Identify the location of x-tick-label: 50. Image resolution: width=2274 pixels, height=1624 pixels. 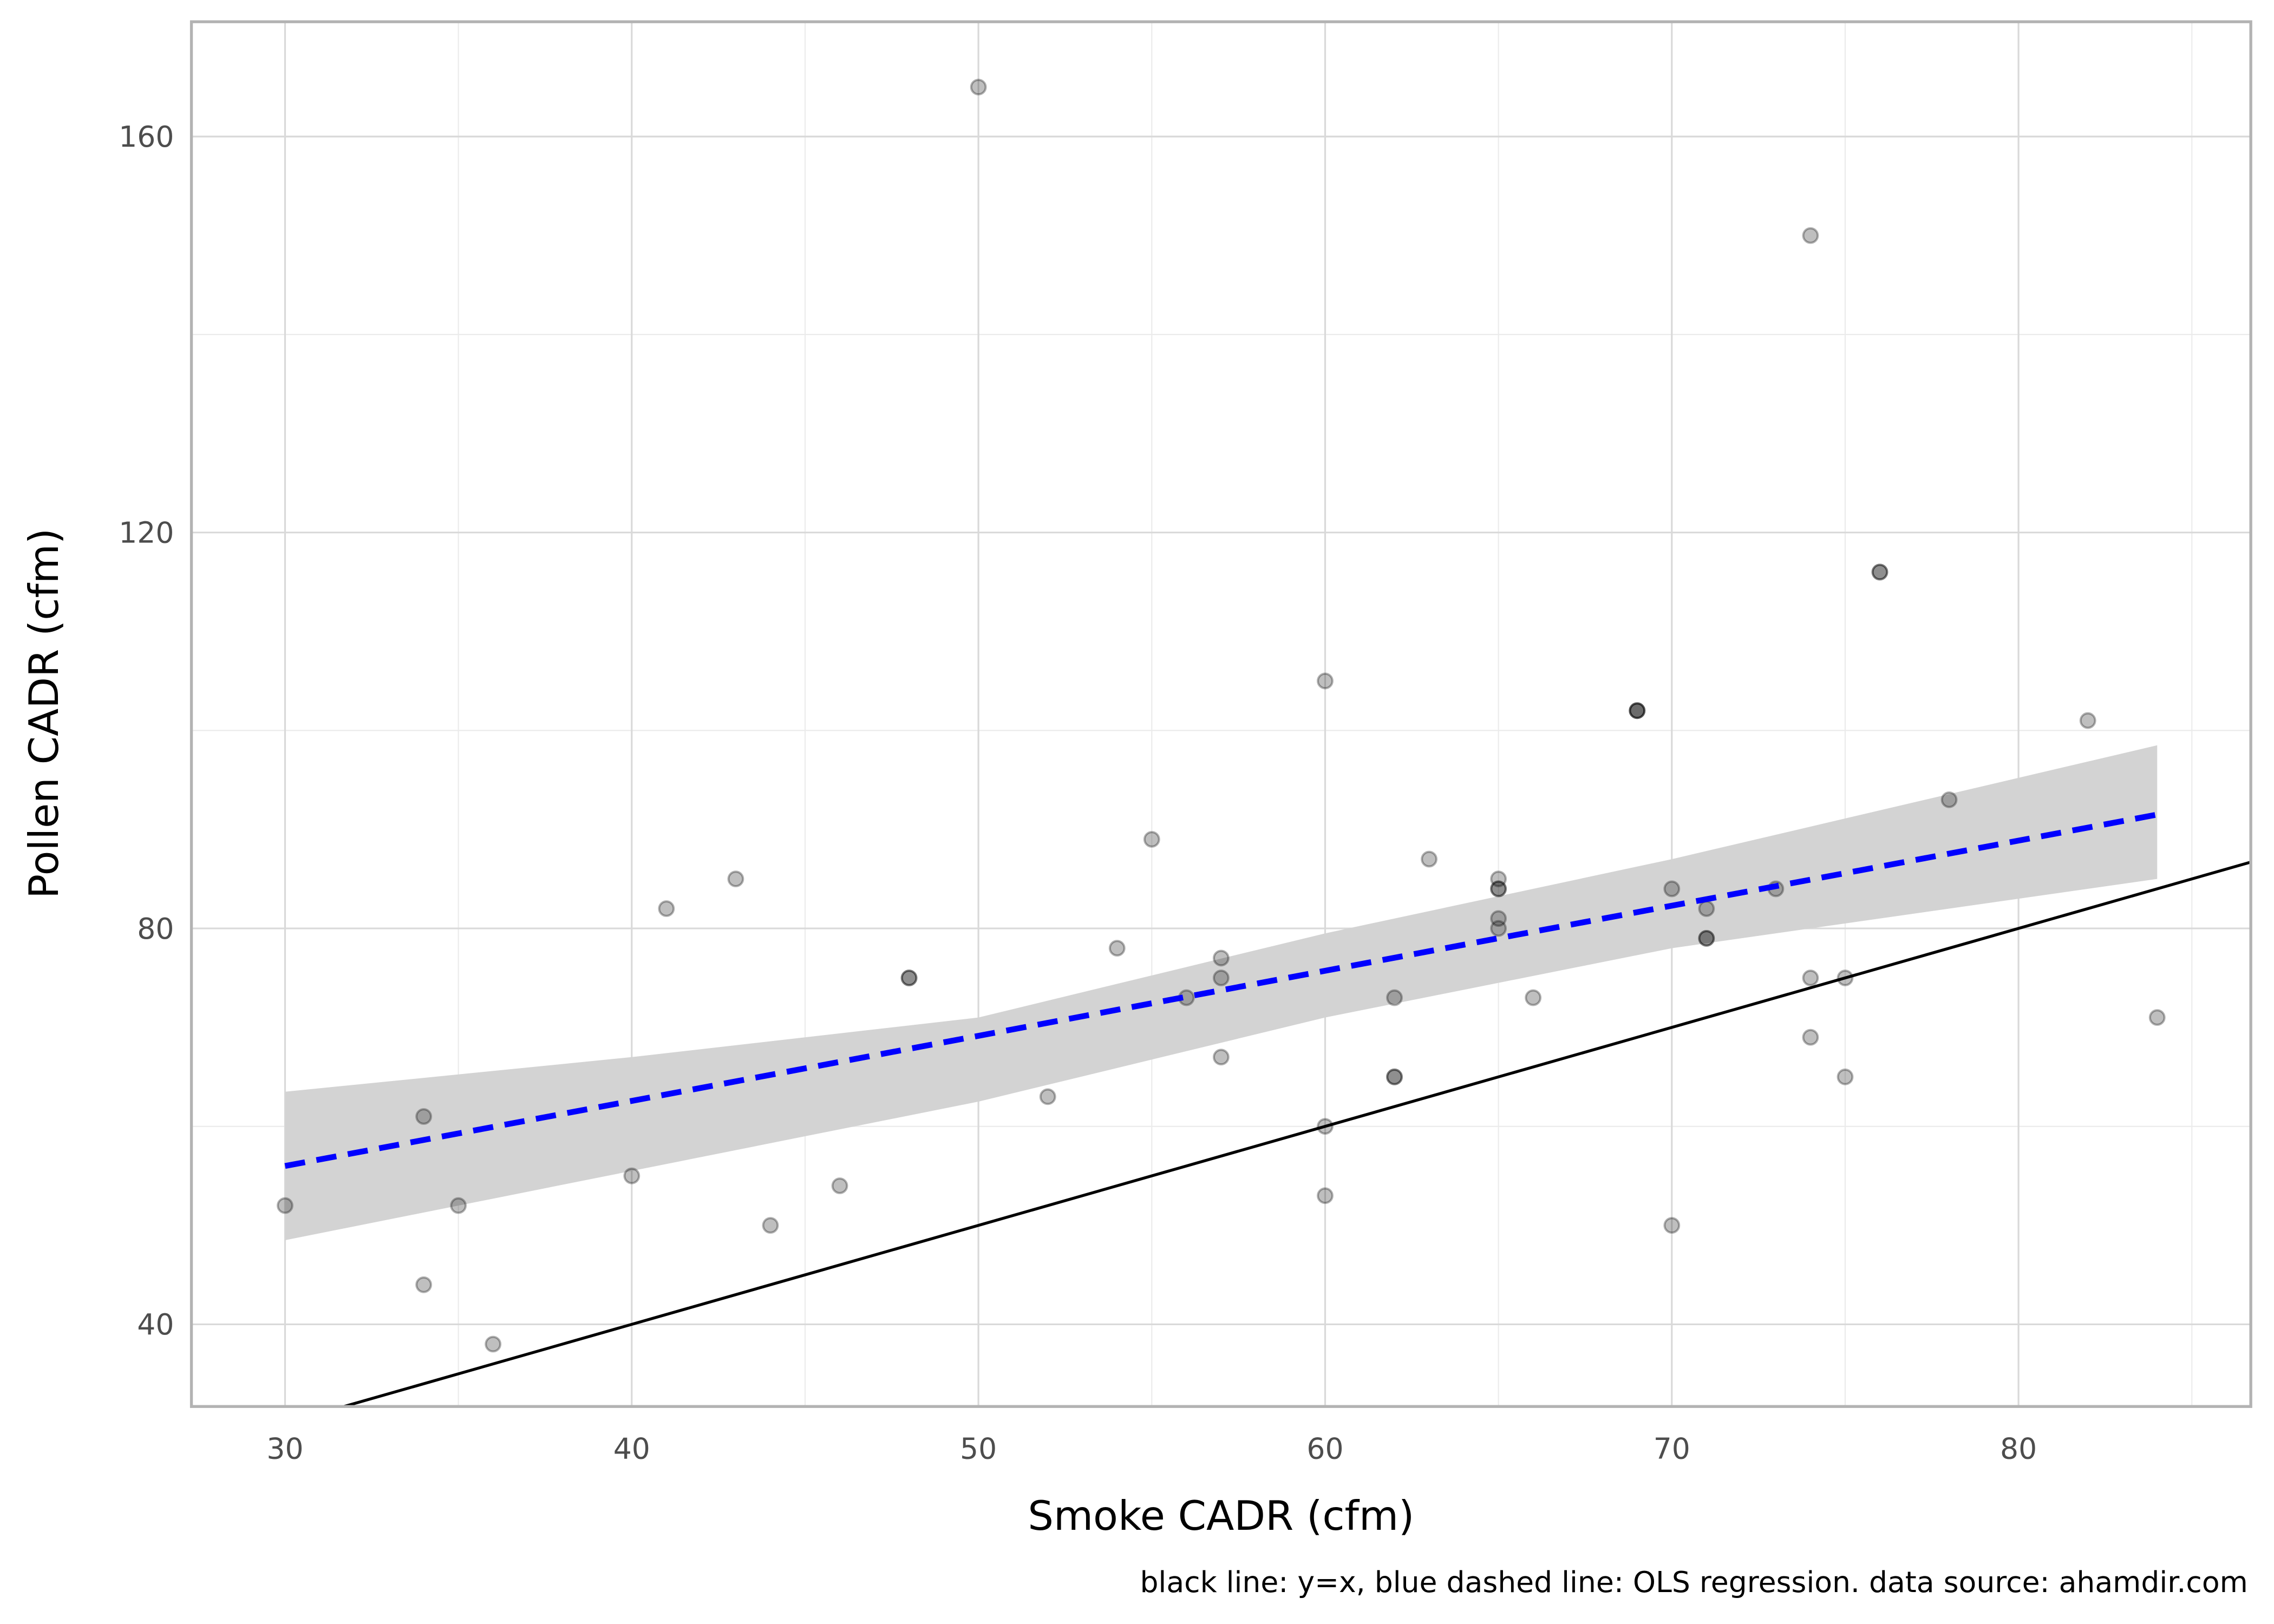
(979, 1449).